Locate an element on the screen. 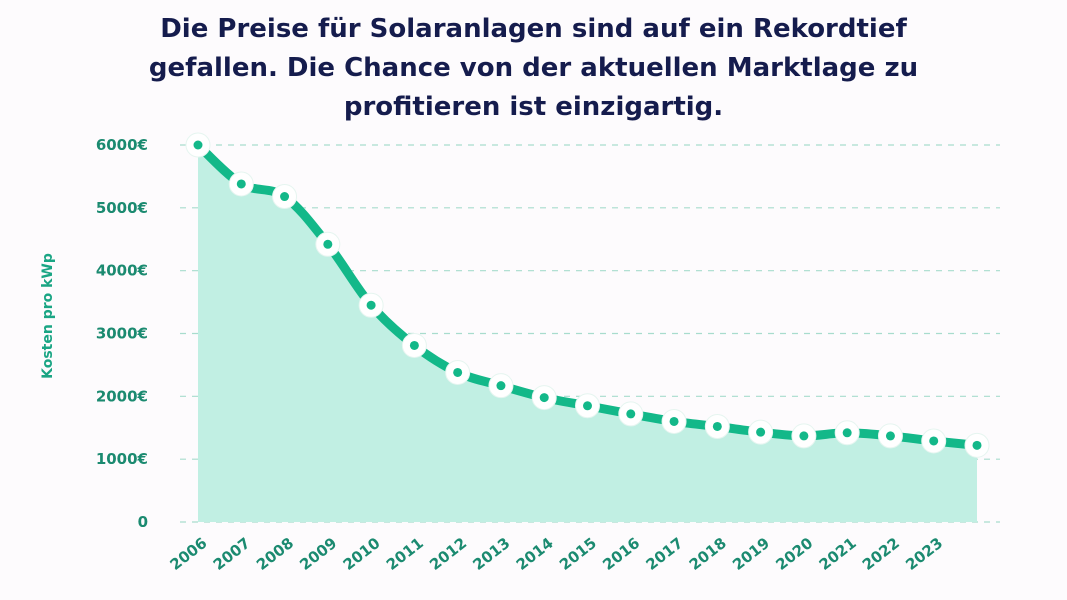 This screenshot has width=1067, height=600. x-tick-label: 2022 is located at coordinates (881, 554).